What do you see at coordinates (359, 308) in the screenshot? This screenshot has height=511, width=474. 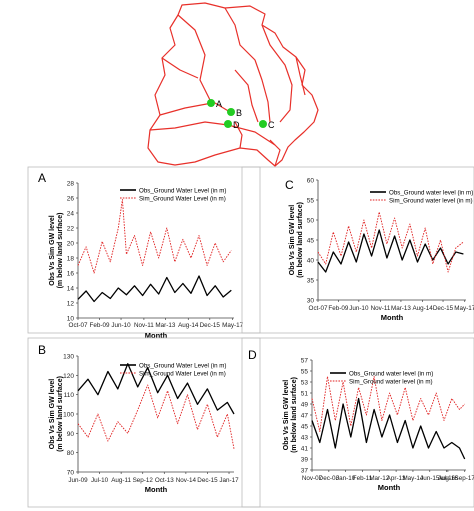 I see `x-tick-label: Jun-10` at bounding box center [359, 308].